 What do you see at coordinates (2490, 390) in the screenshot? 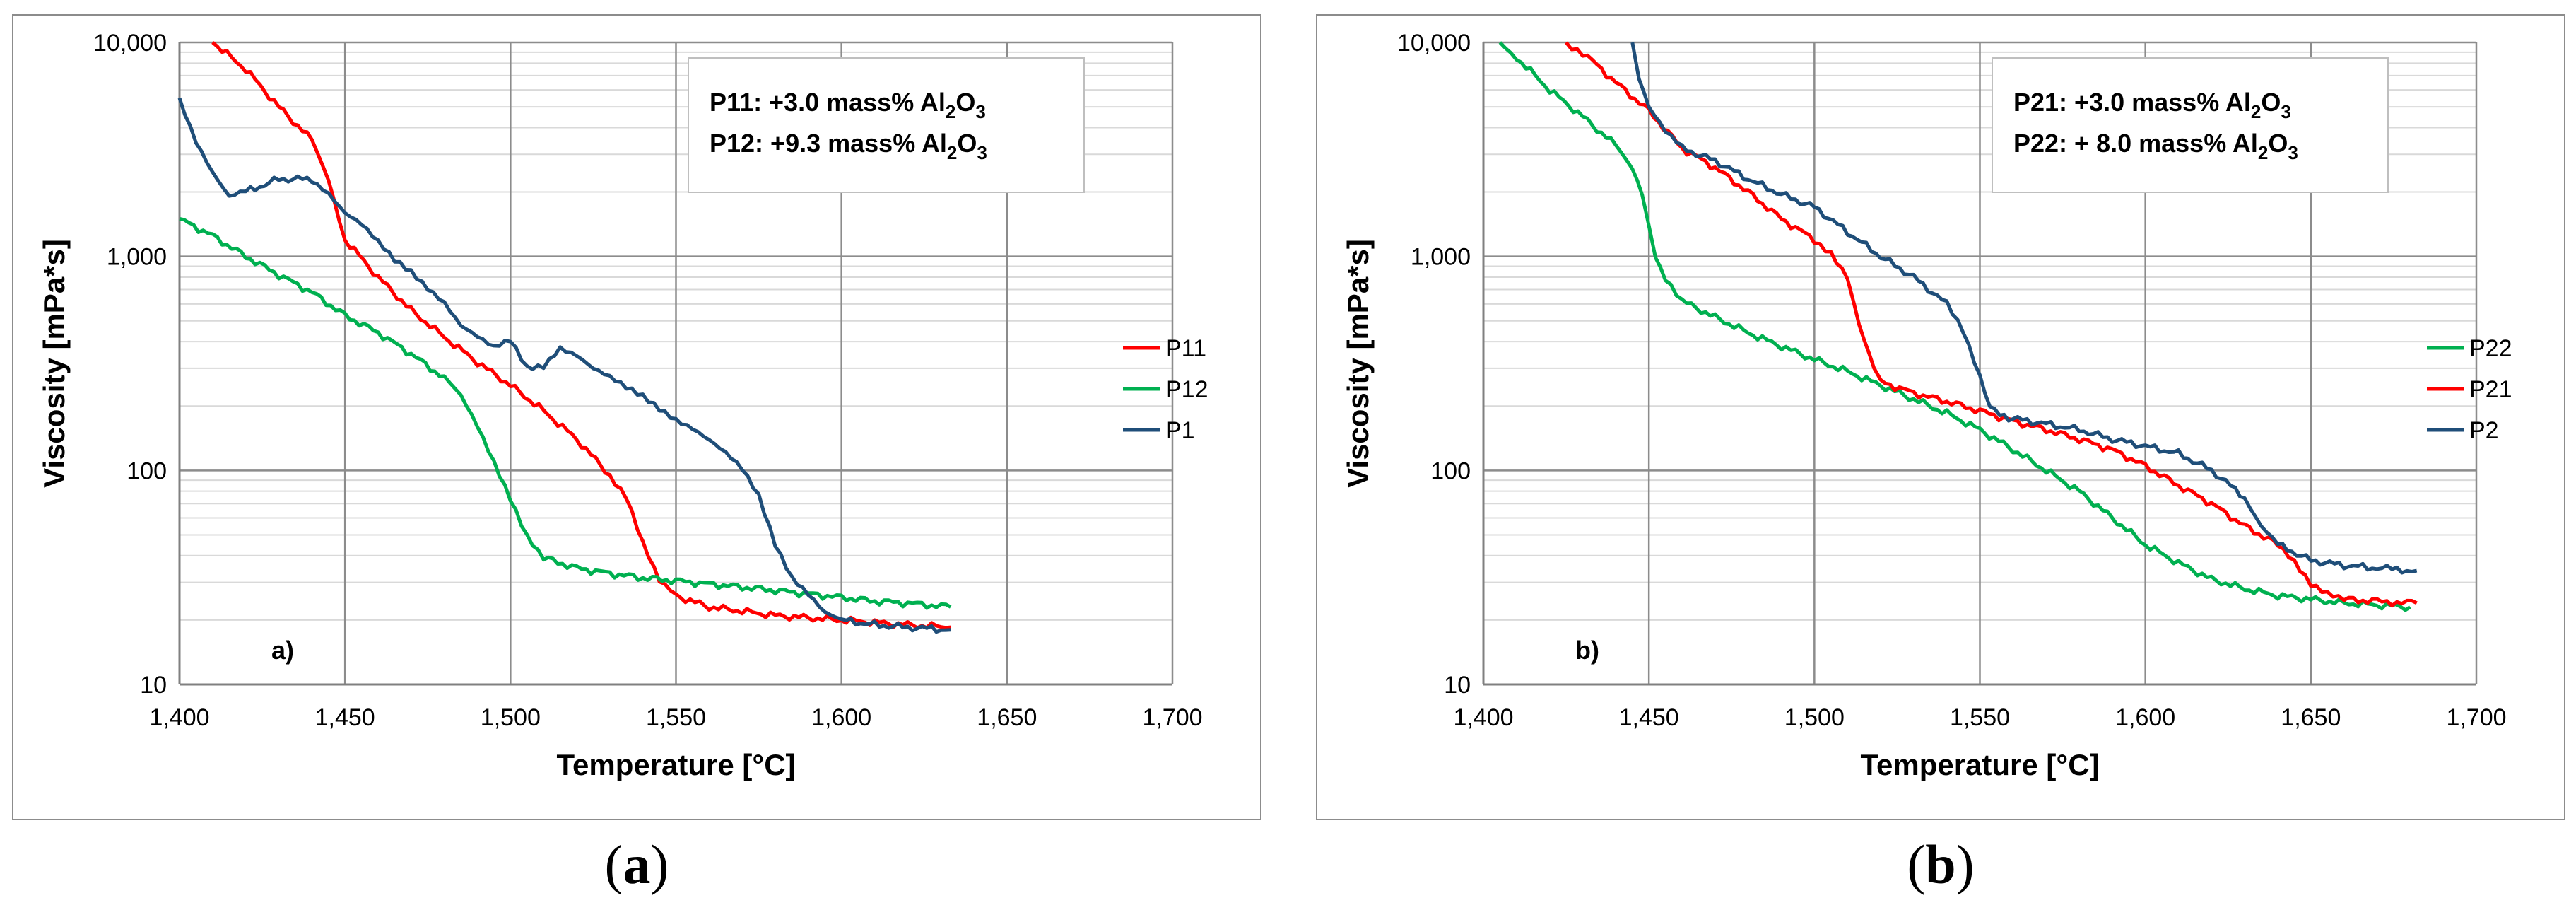
I see `legend-label-p21: P21` at bounding box center [2490, 390].